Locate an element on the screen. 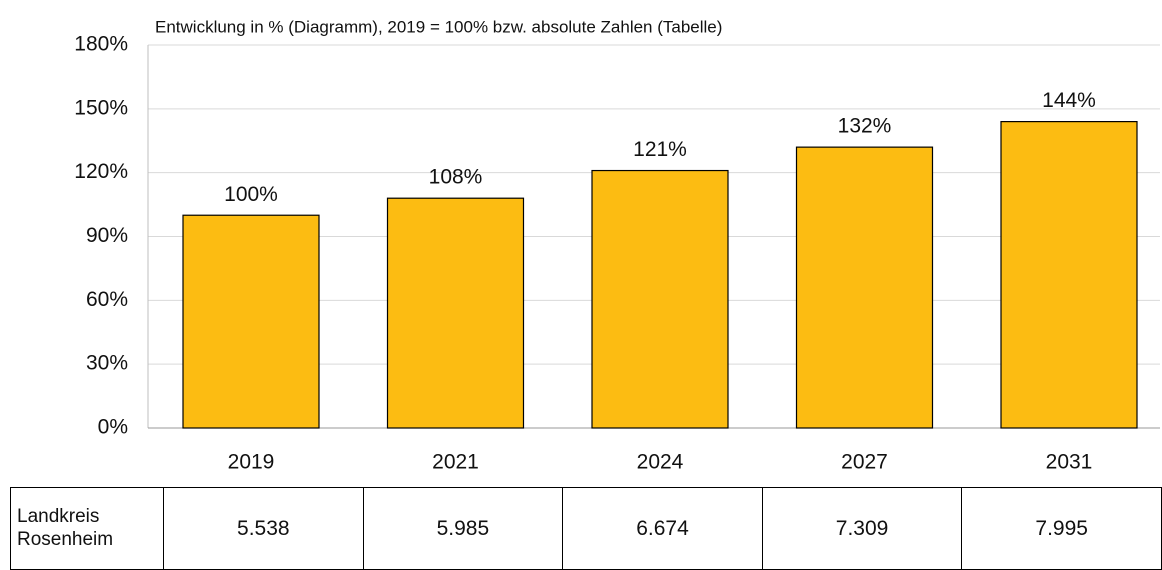 This screenshot has width=1162, height=570. data-label: 121% is located at coordinates (660, 149).